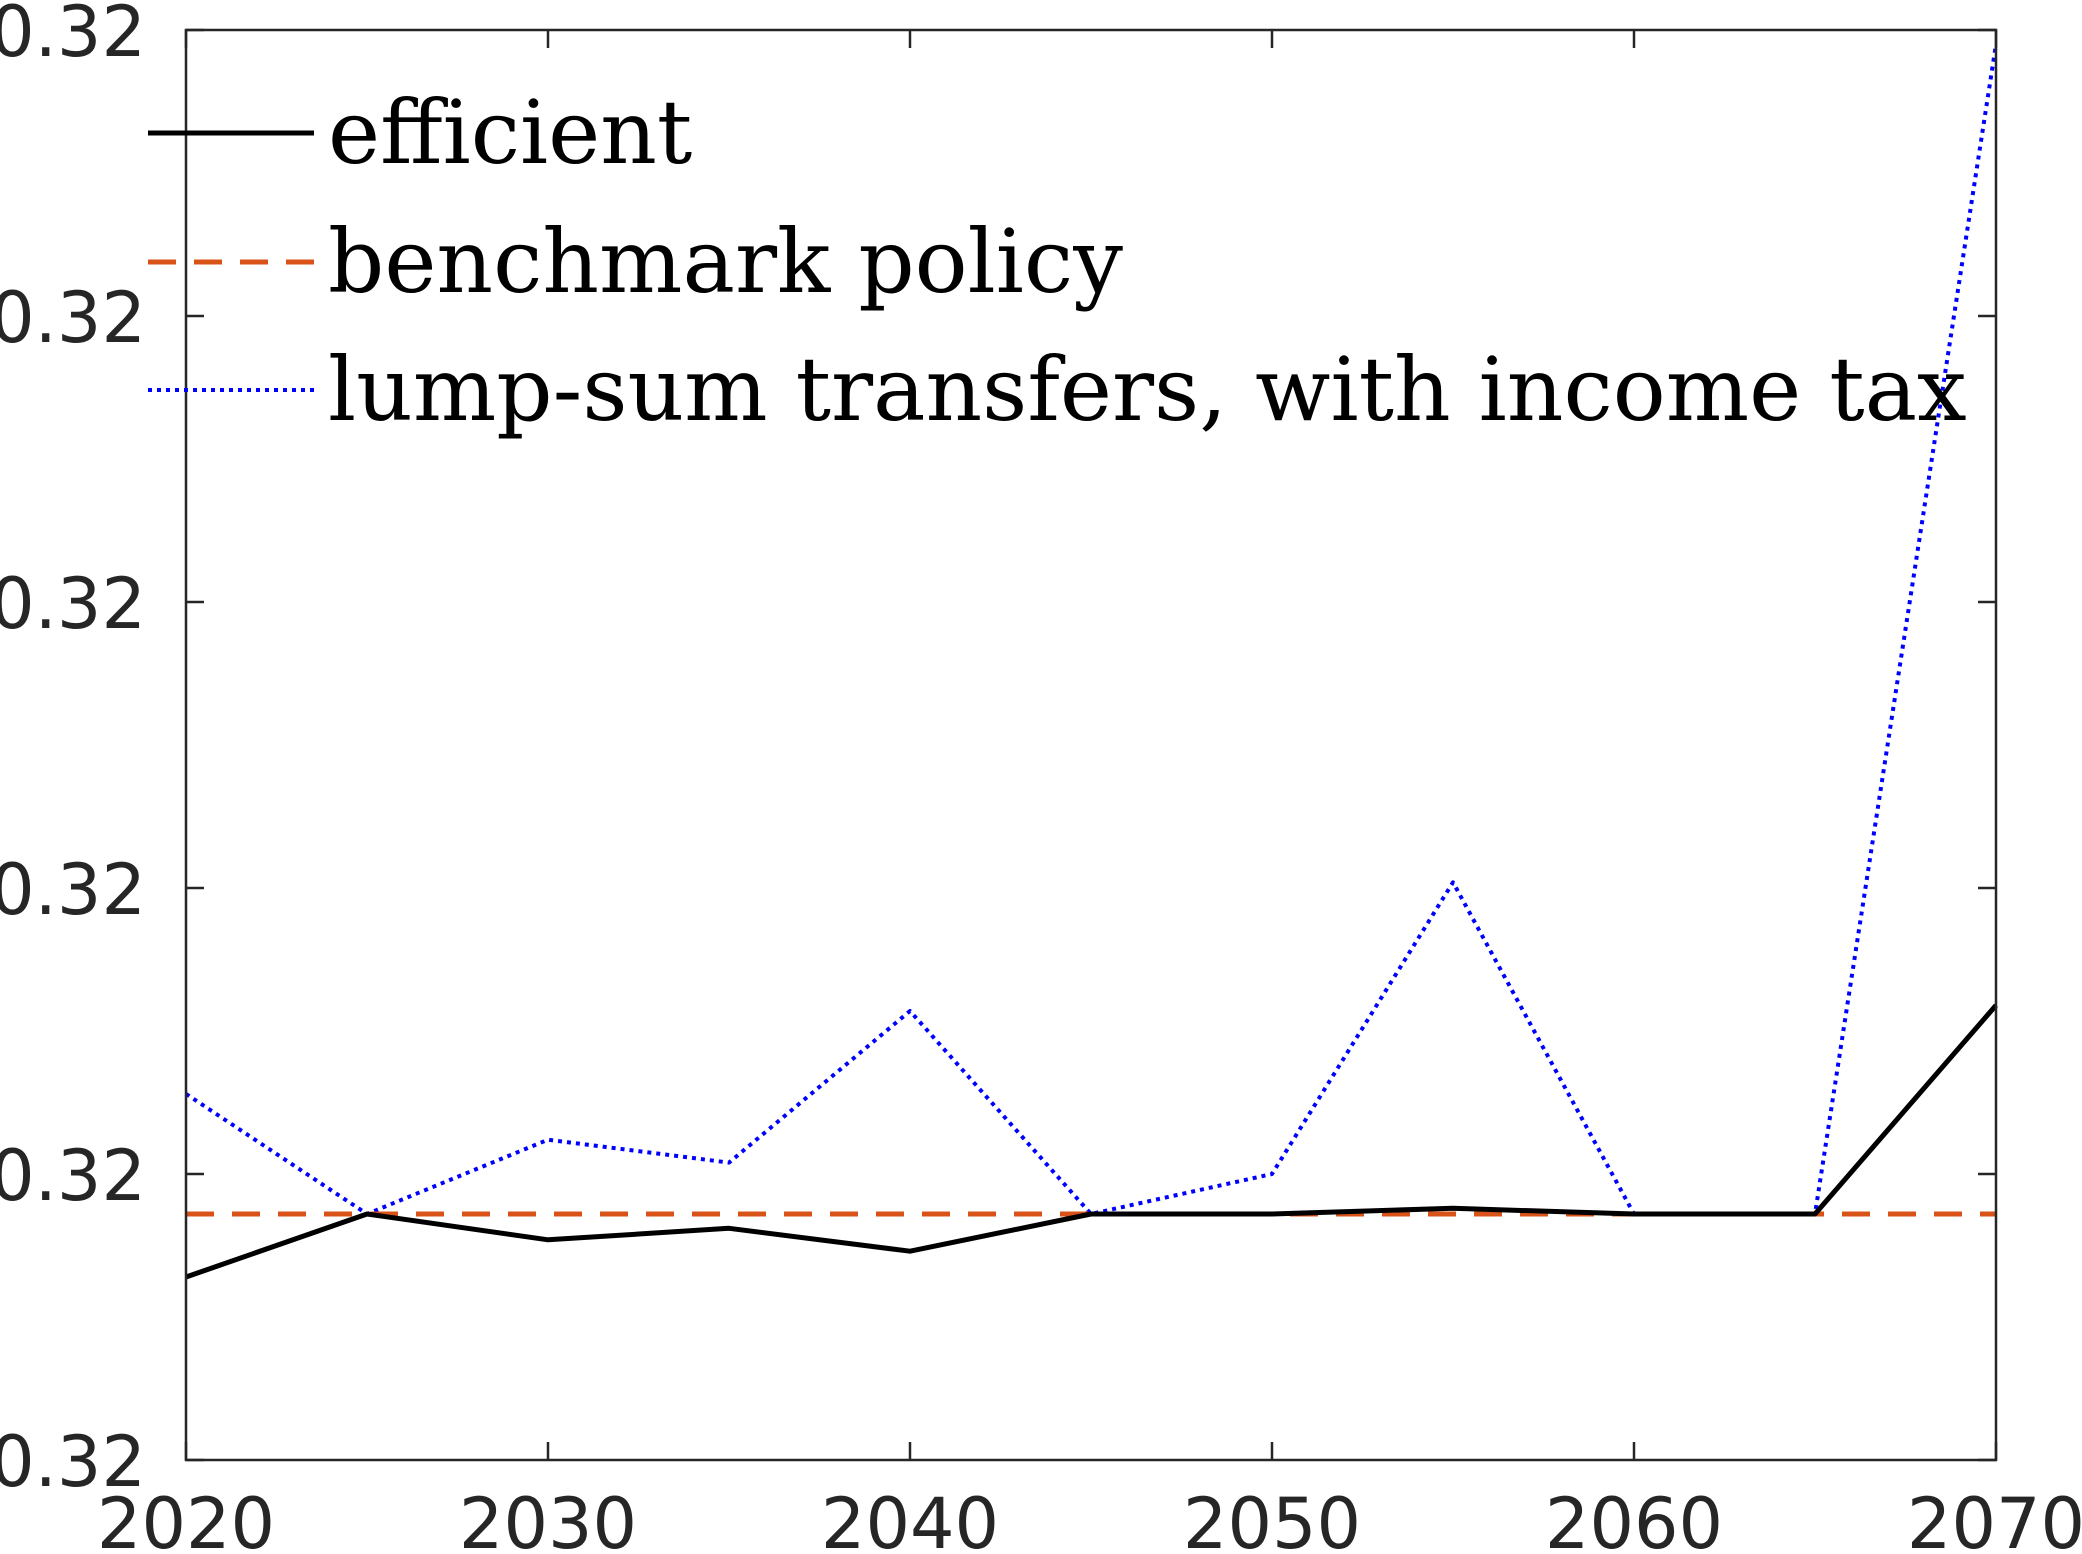 The width and height of the screenshot is (2082, 1554). Describe the element at coordinates (186, 1518) in the screenshot. I see `x-tick-label: 2020` at that location.